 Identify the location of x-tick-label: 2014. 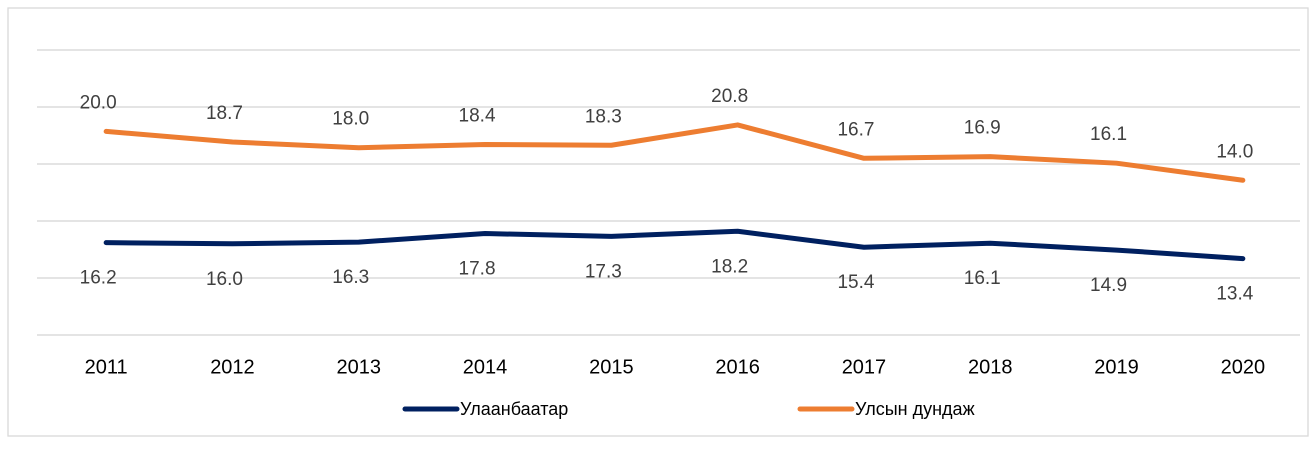
(485, 367).